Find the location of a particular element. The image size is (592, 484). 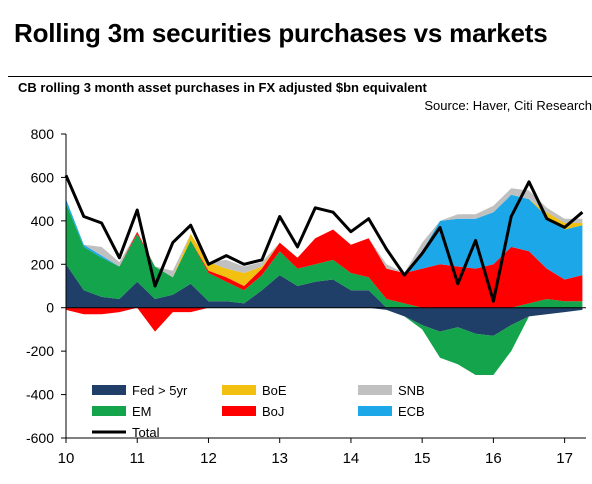

legend-swatch-ecb is located at coordinates (375, 411).